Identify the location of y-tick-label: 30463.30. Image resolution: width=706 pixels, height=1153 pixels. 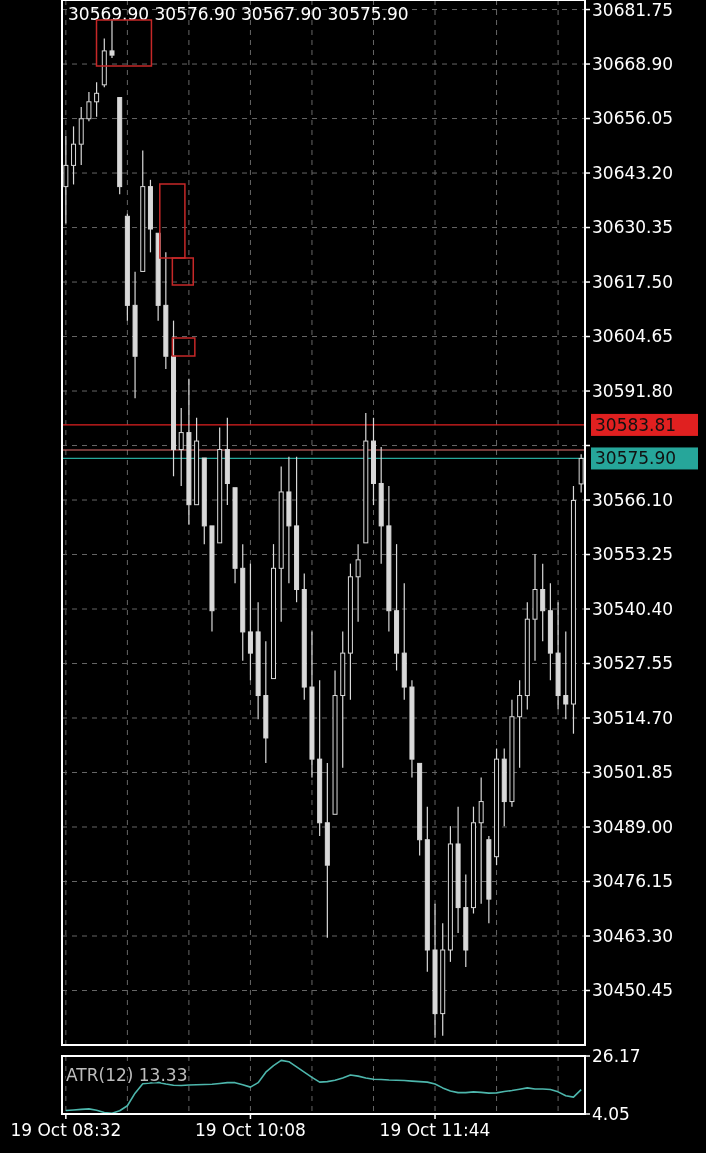
(633, 935).